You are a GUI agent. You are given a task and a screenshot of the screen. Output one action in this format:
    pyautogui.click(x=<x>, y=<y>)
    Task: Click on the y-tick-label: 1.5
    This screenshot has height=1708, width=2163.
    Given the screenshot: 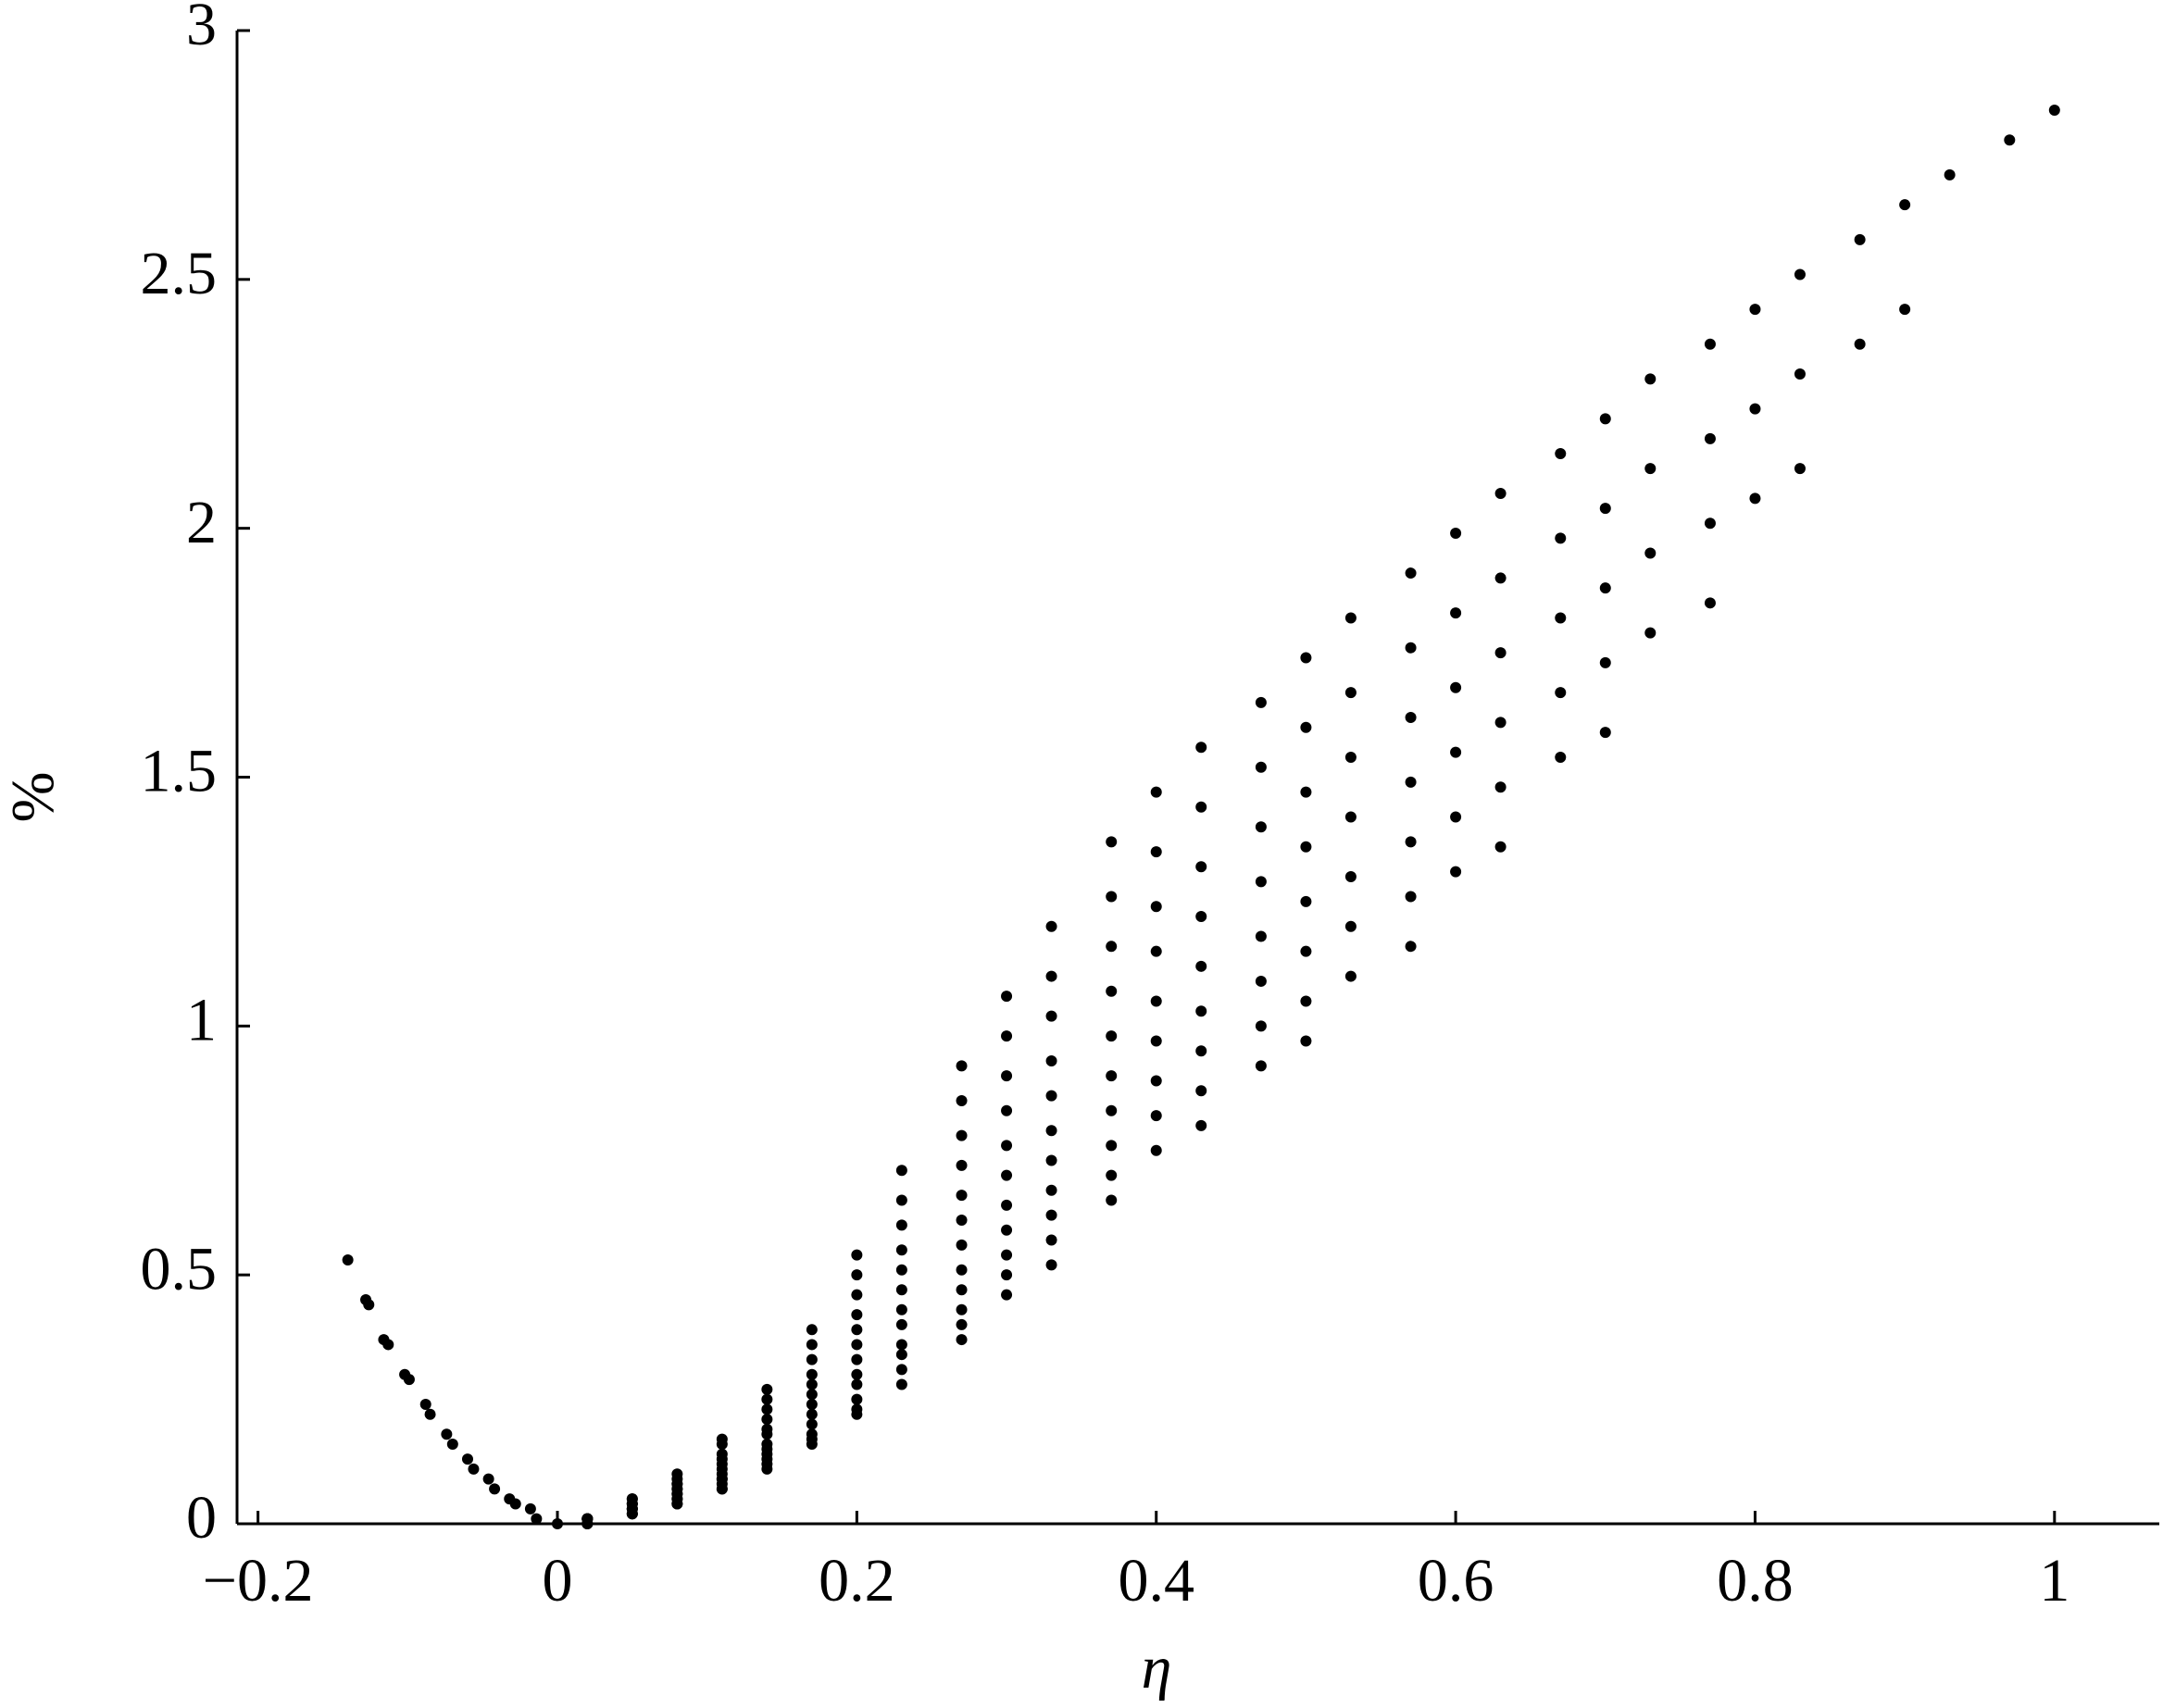 What is the action you would take?
    pyautogui.click(x=179, y=771)
    